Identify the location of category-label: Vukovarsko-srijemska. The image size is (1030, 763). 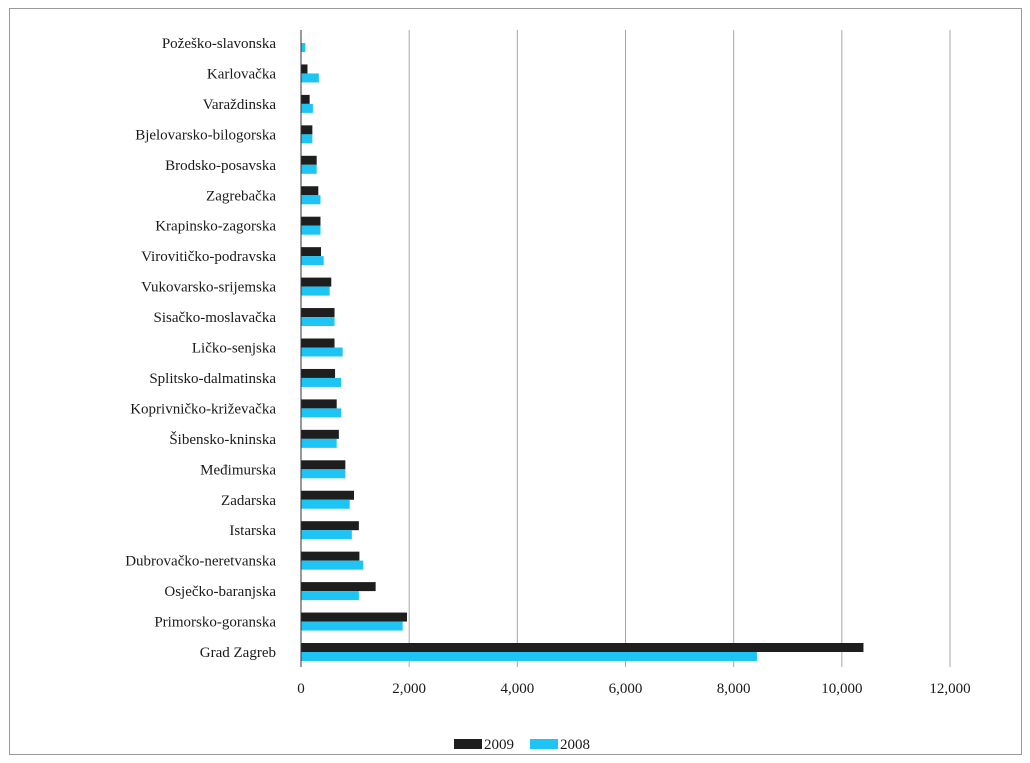
(208, 288).